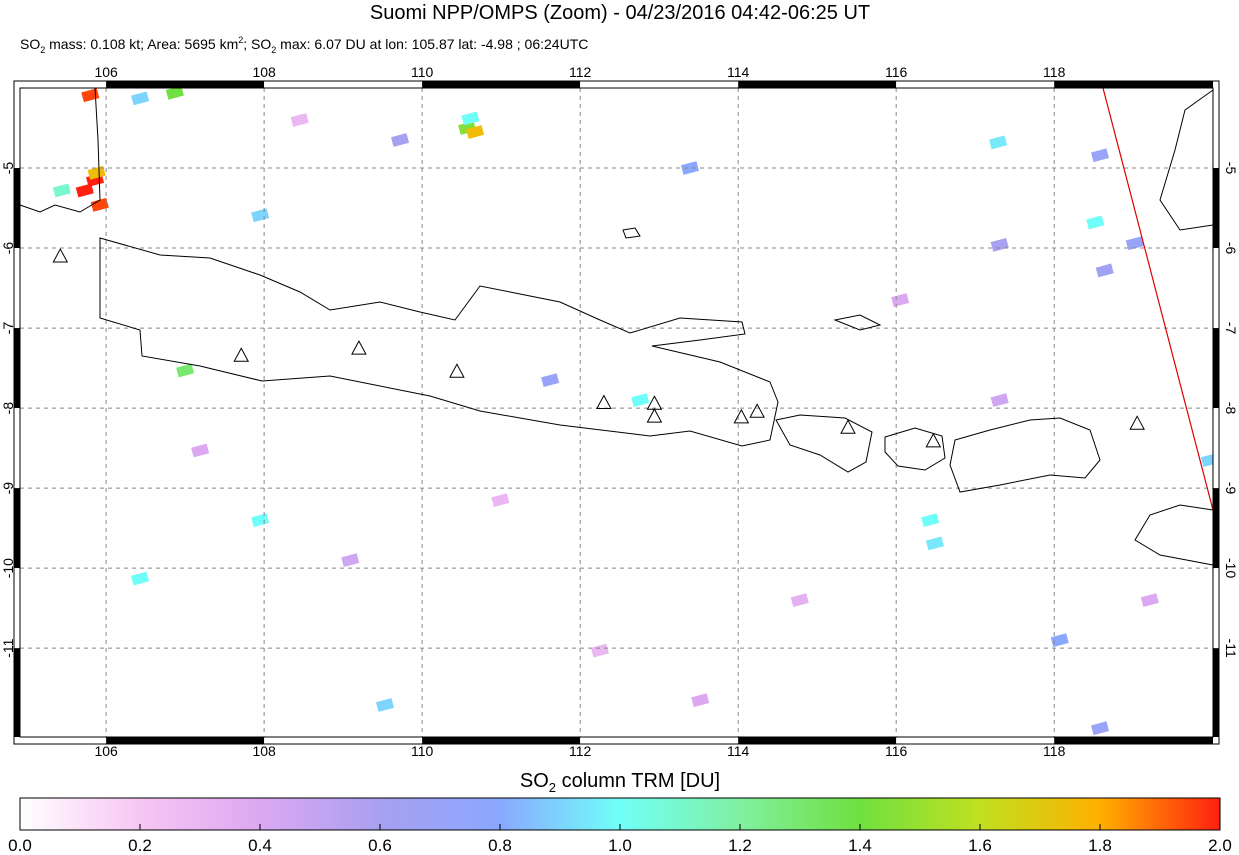 The height and width of the screenshot is (855, 1239). Describe the element at coordinates (638, 781) in the screenshot. I see `colorbar-label-part: column TRM [DU]` at that location.